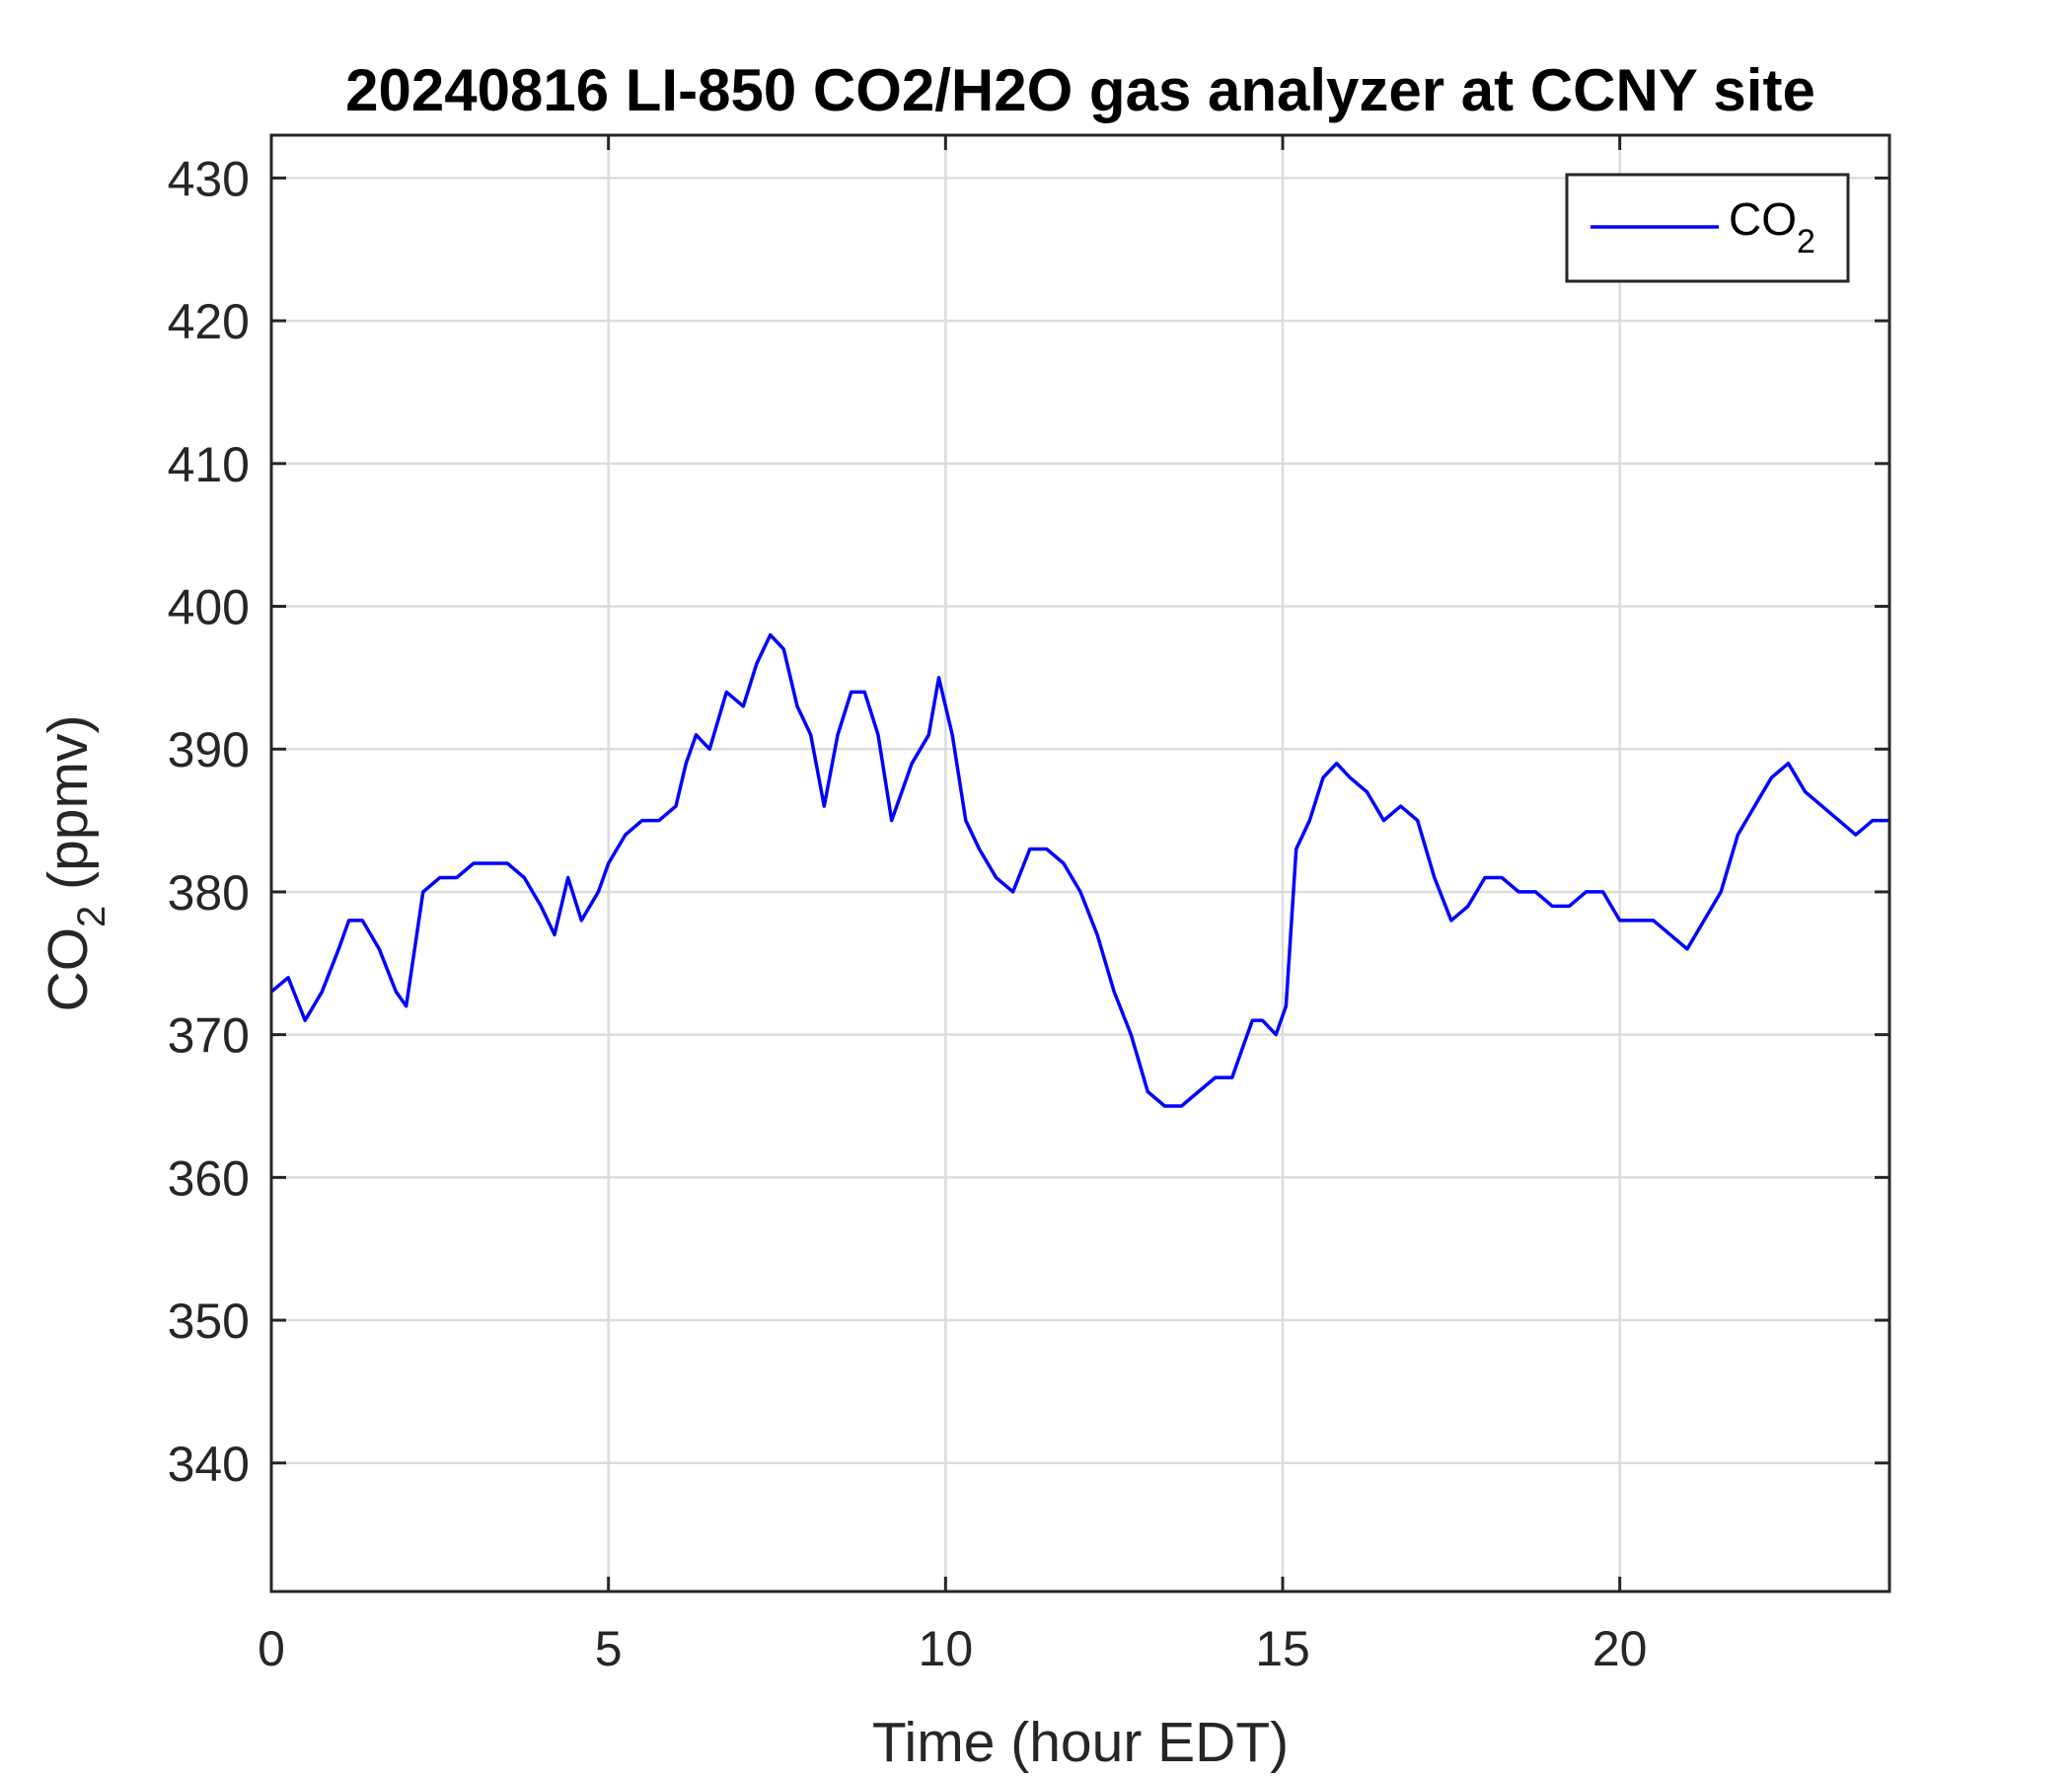  Describe the element at coordinates (1081, 1743) in the screenshot. I see `x-axis-label: Time (hour EDT)` at that location.